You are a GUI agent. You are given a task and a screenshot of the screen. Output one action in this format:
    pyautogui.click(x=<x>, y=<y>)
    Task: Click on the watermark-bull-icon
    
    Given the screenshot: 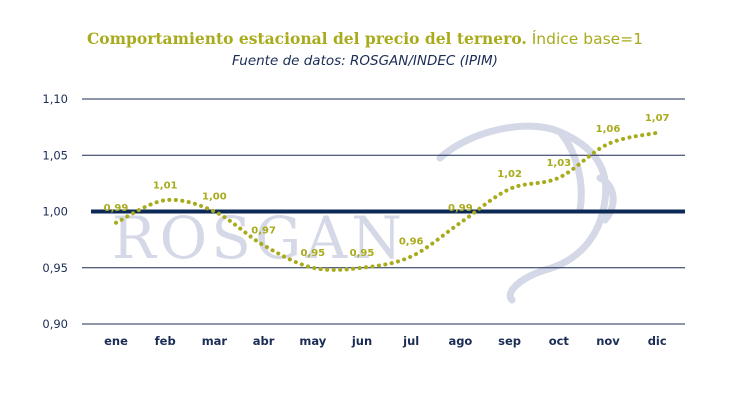 What is the action you would take?
    pyautogui.click(x=526, y=213)
    